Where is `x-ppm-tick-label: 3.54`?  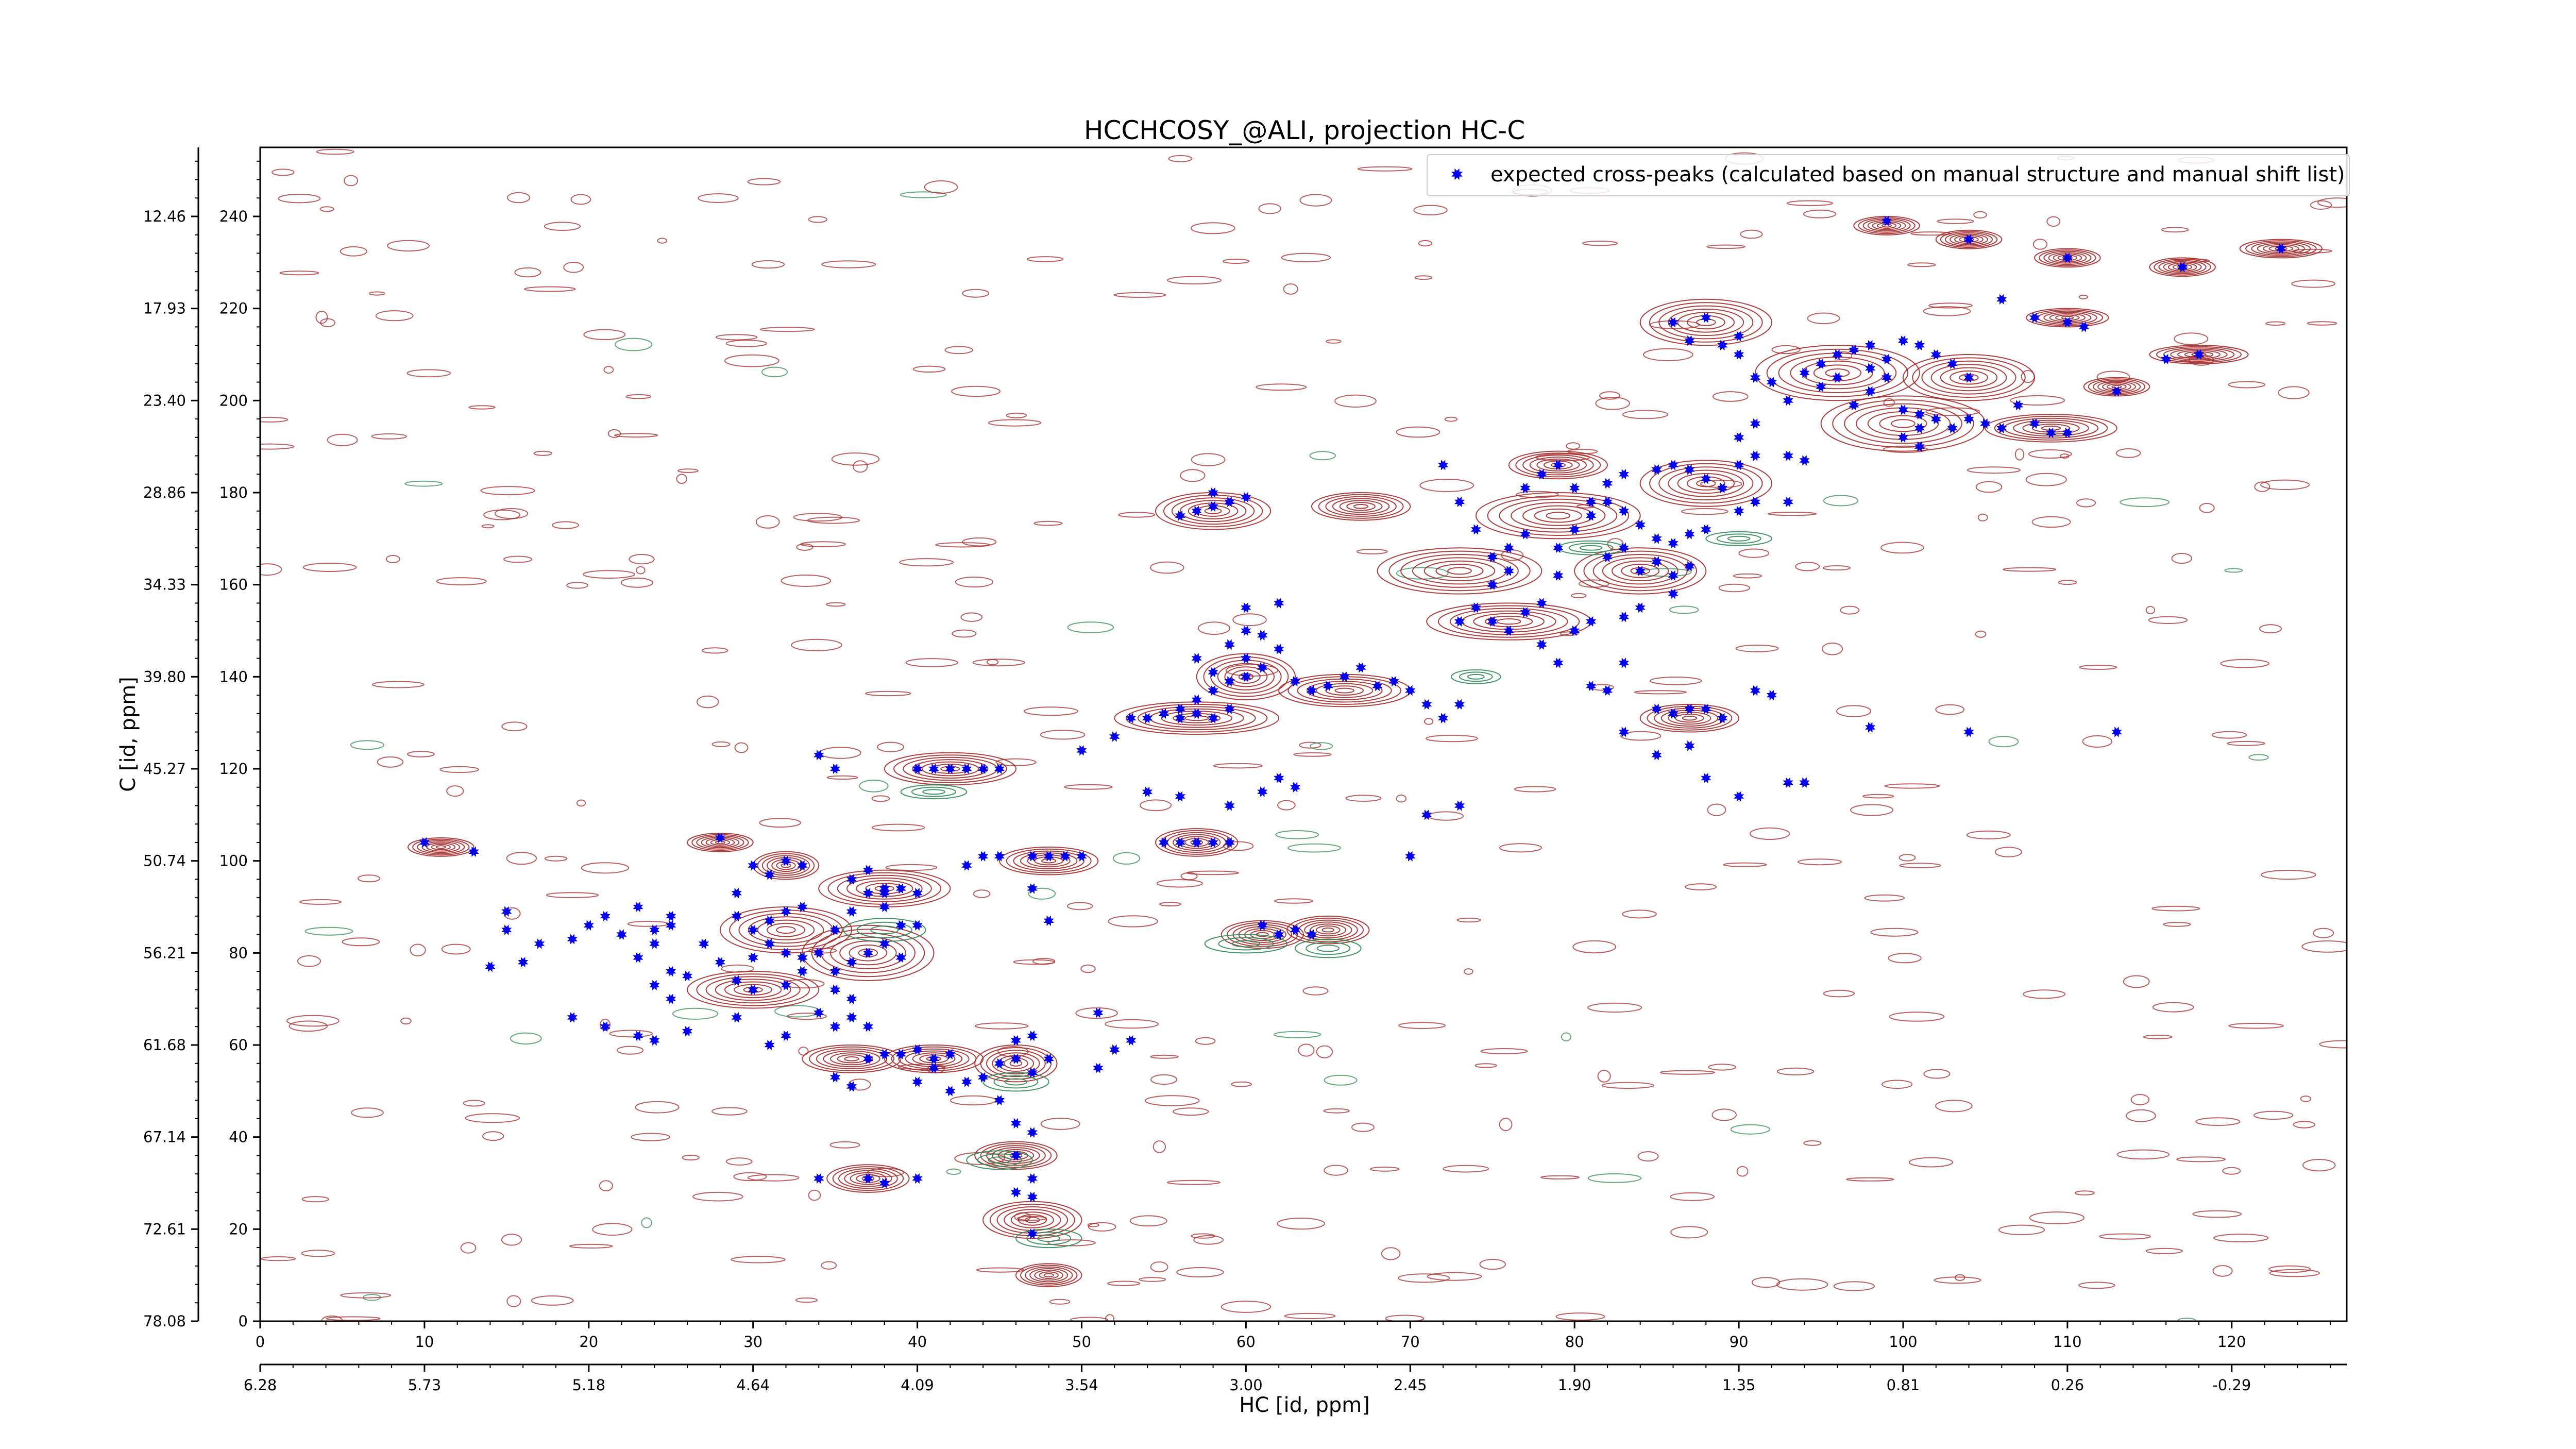 x-ppm-tick-label: 3.54 is located at coordinates (1081, 1385).